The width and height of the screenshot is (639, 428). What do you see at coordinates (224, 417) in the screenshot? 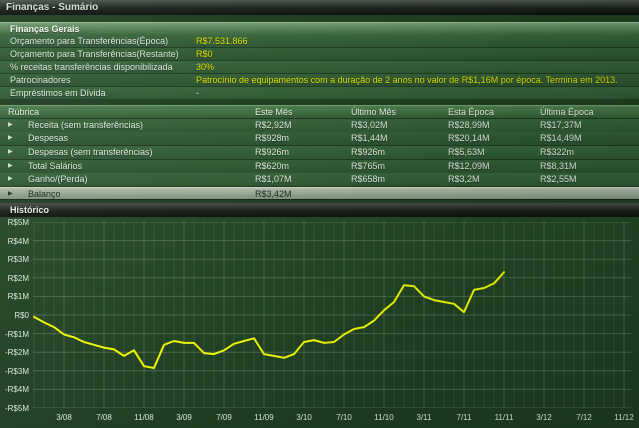
I see `chart-x-tick-label: 7/09` at bounding box center [224, 417].